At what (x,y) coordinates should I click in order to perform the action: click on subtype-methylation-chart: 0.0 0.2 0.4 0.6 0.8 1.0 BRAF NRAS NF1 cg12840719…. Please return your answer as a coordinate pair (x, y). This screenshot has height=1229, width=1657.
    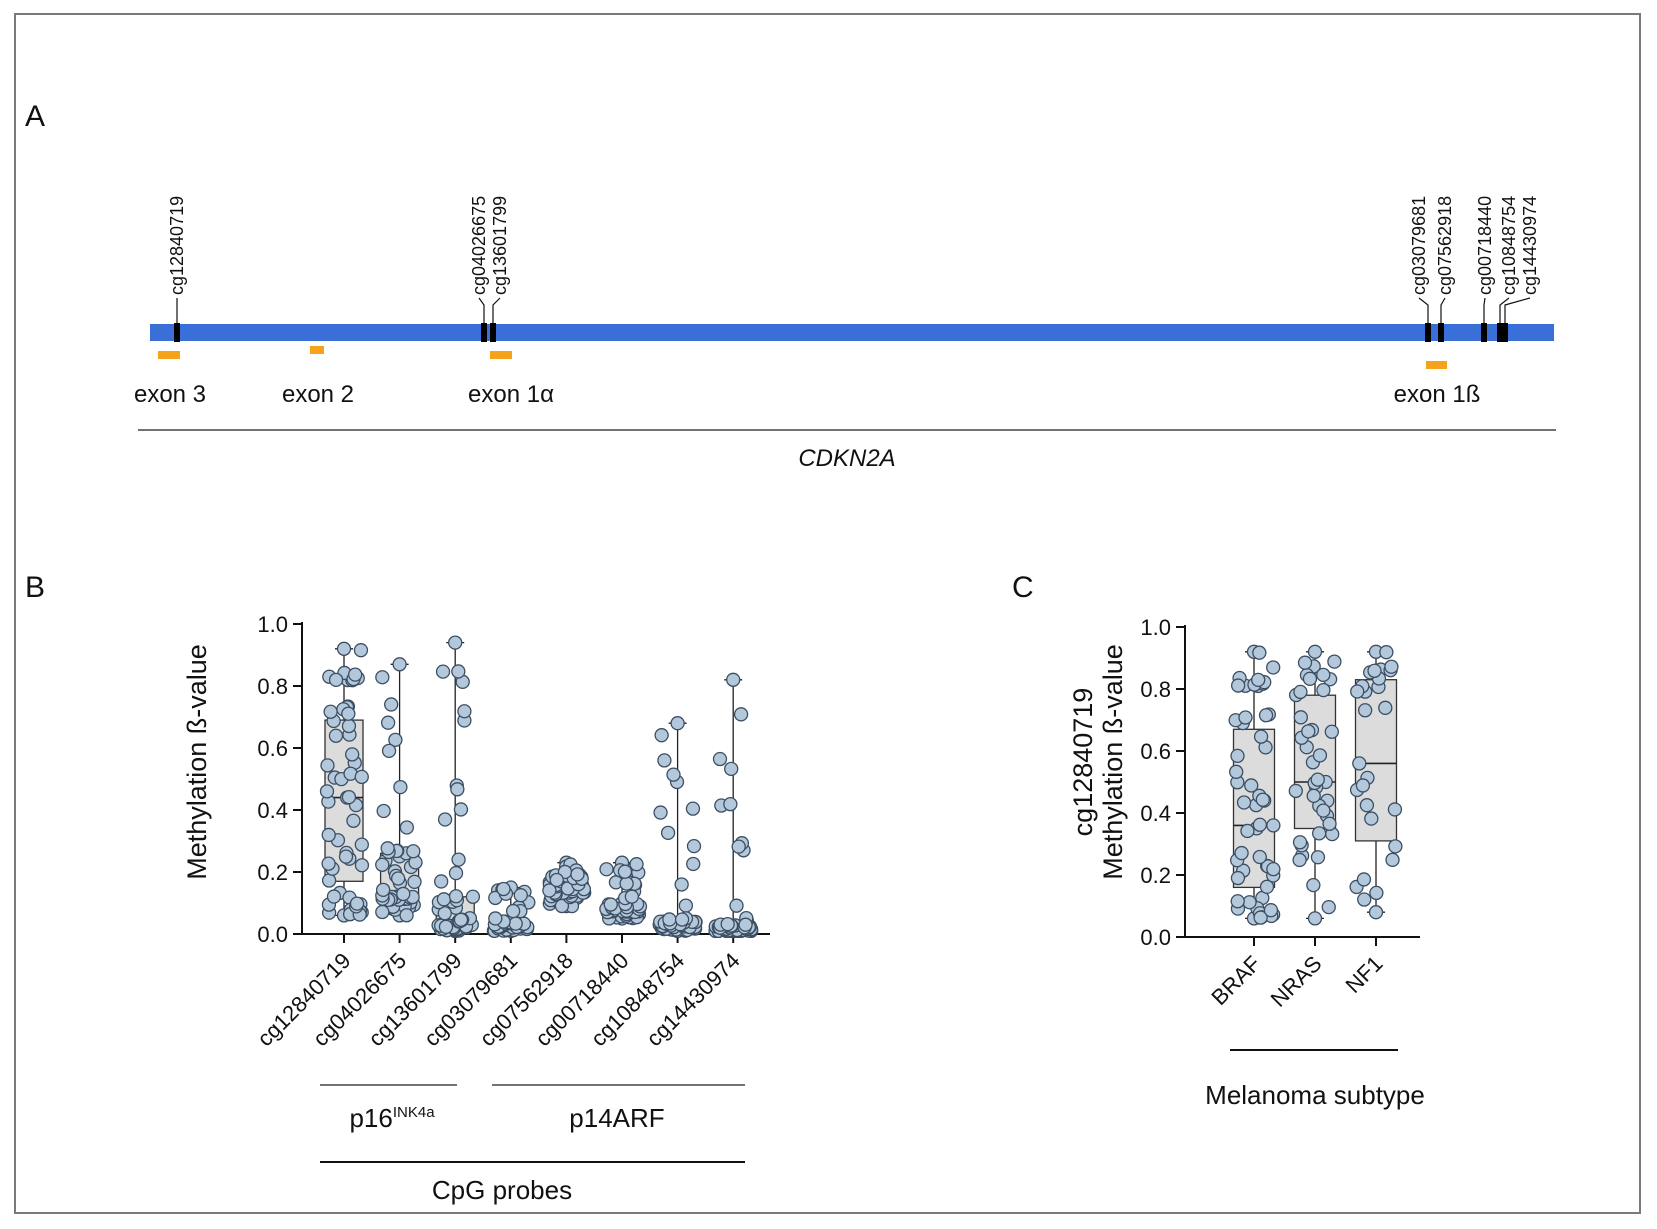
    Looking at the image, I should click on (1246, 862).